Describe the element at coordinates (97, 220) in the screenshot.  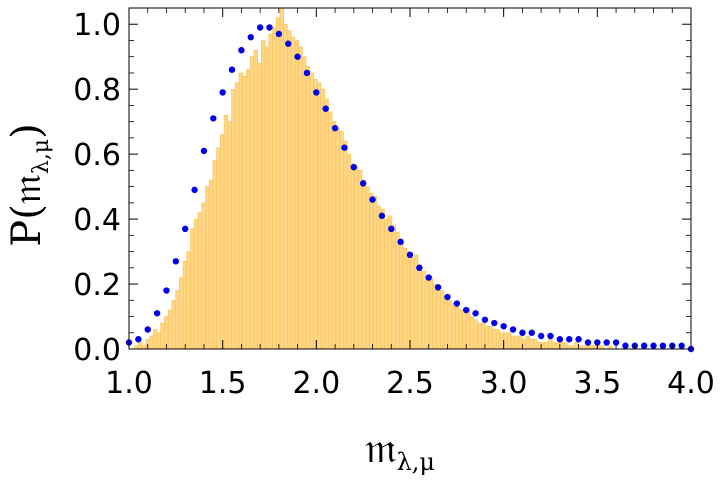
I see `y-tick-label: 0.4` at that location.